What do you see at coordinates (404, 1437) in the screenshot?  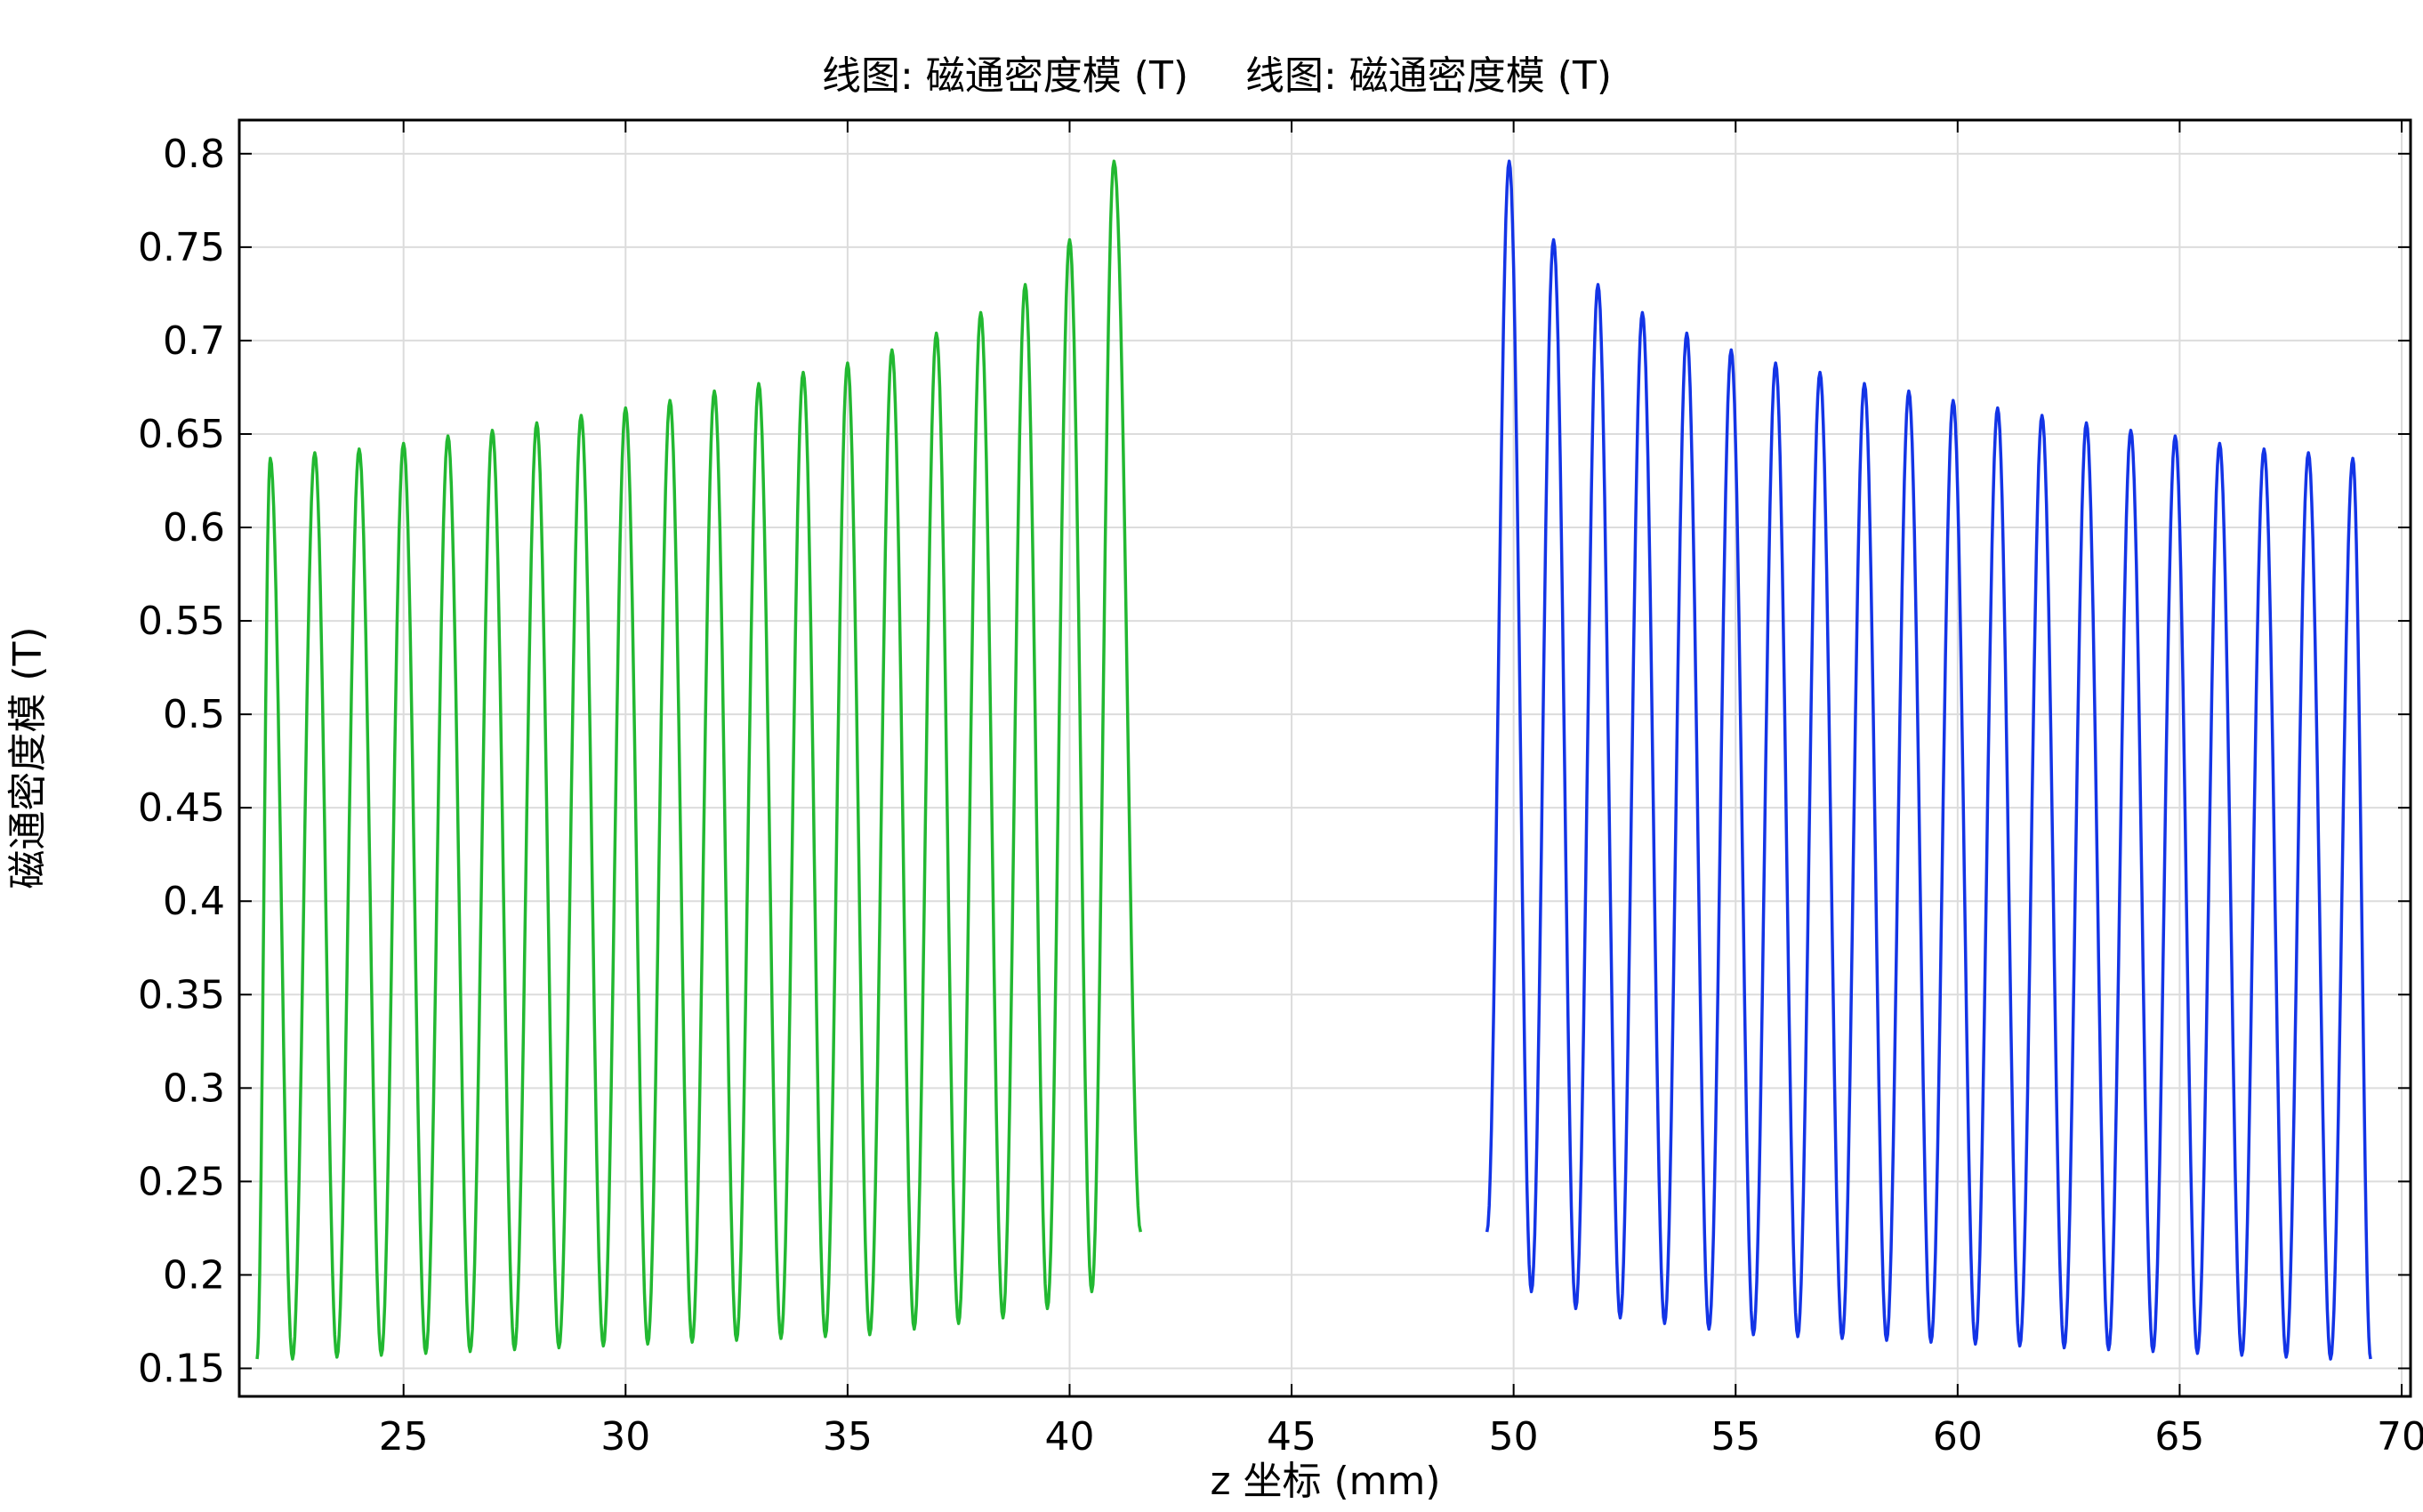 I see `x-tick-label: 25` at bounding box center [404, 1437].